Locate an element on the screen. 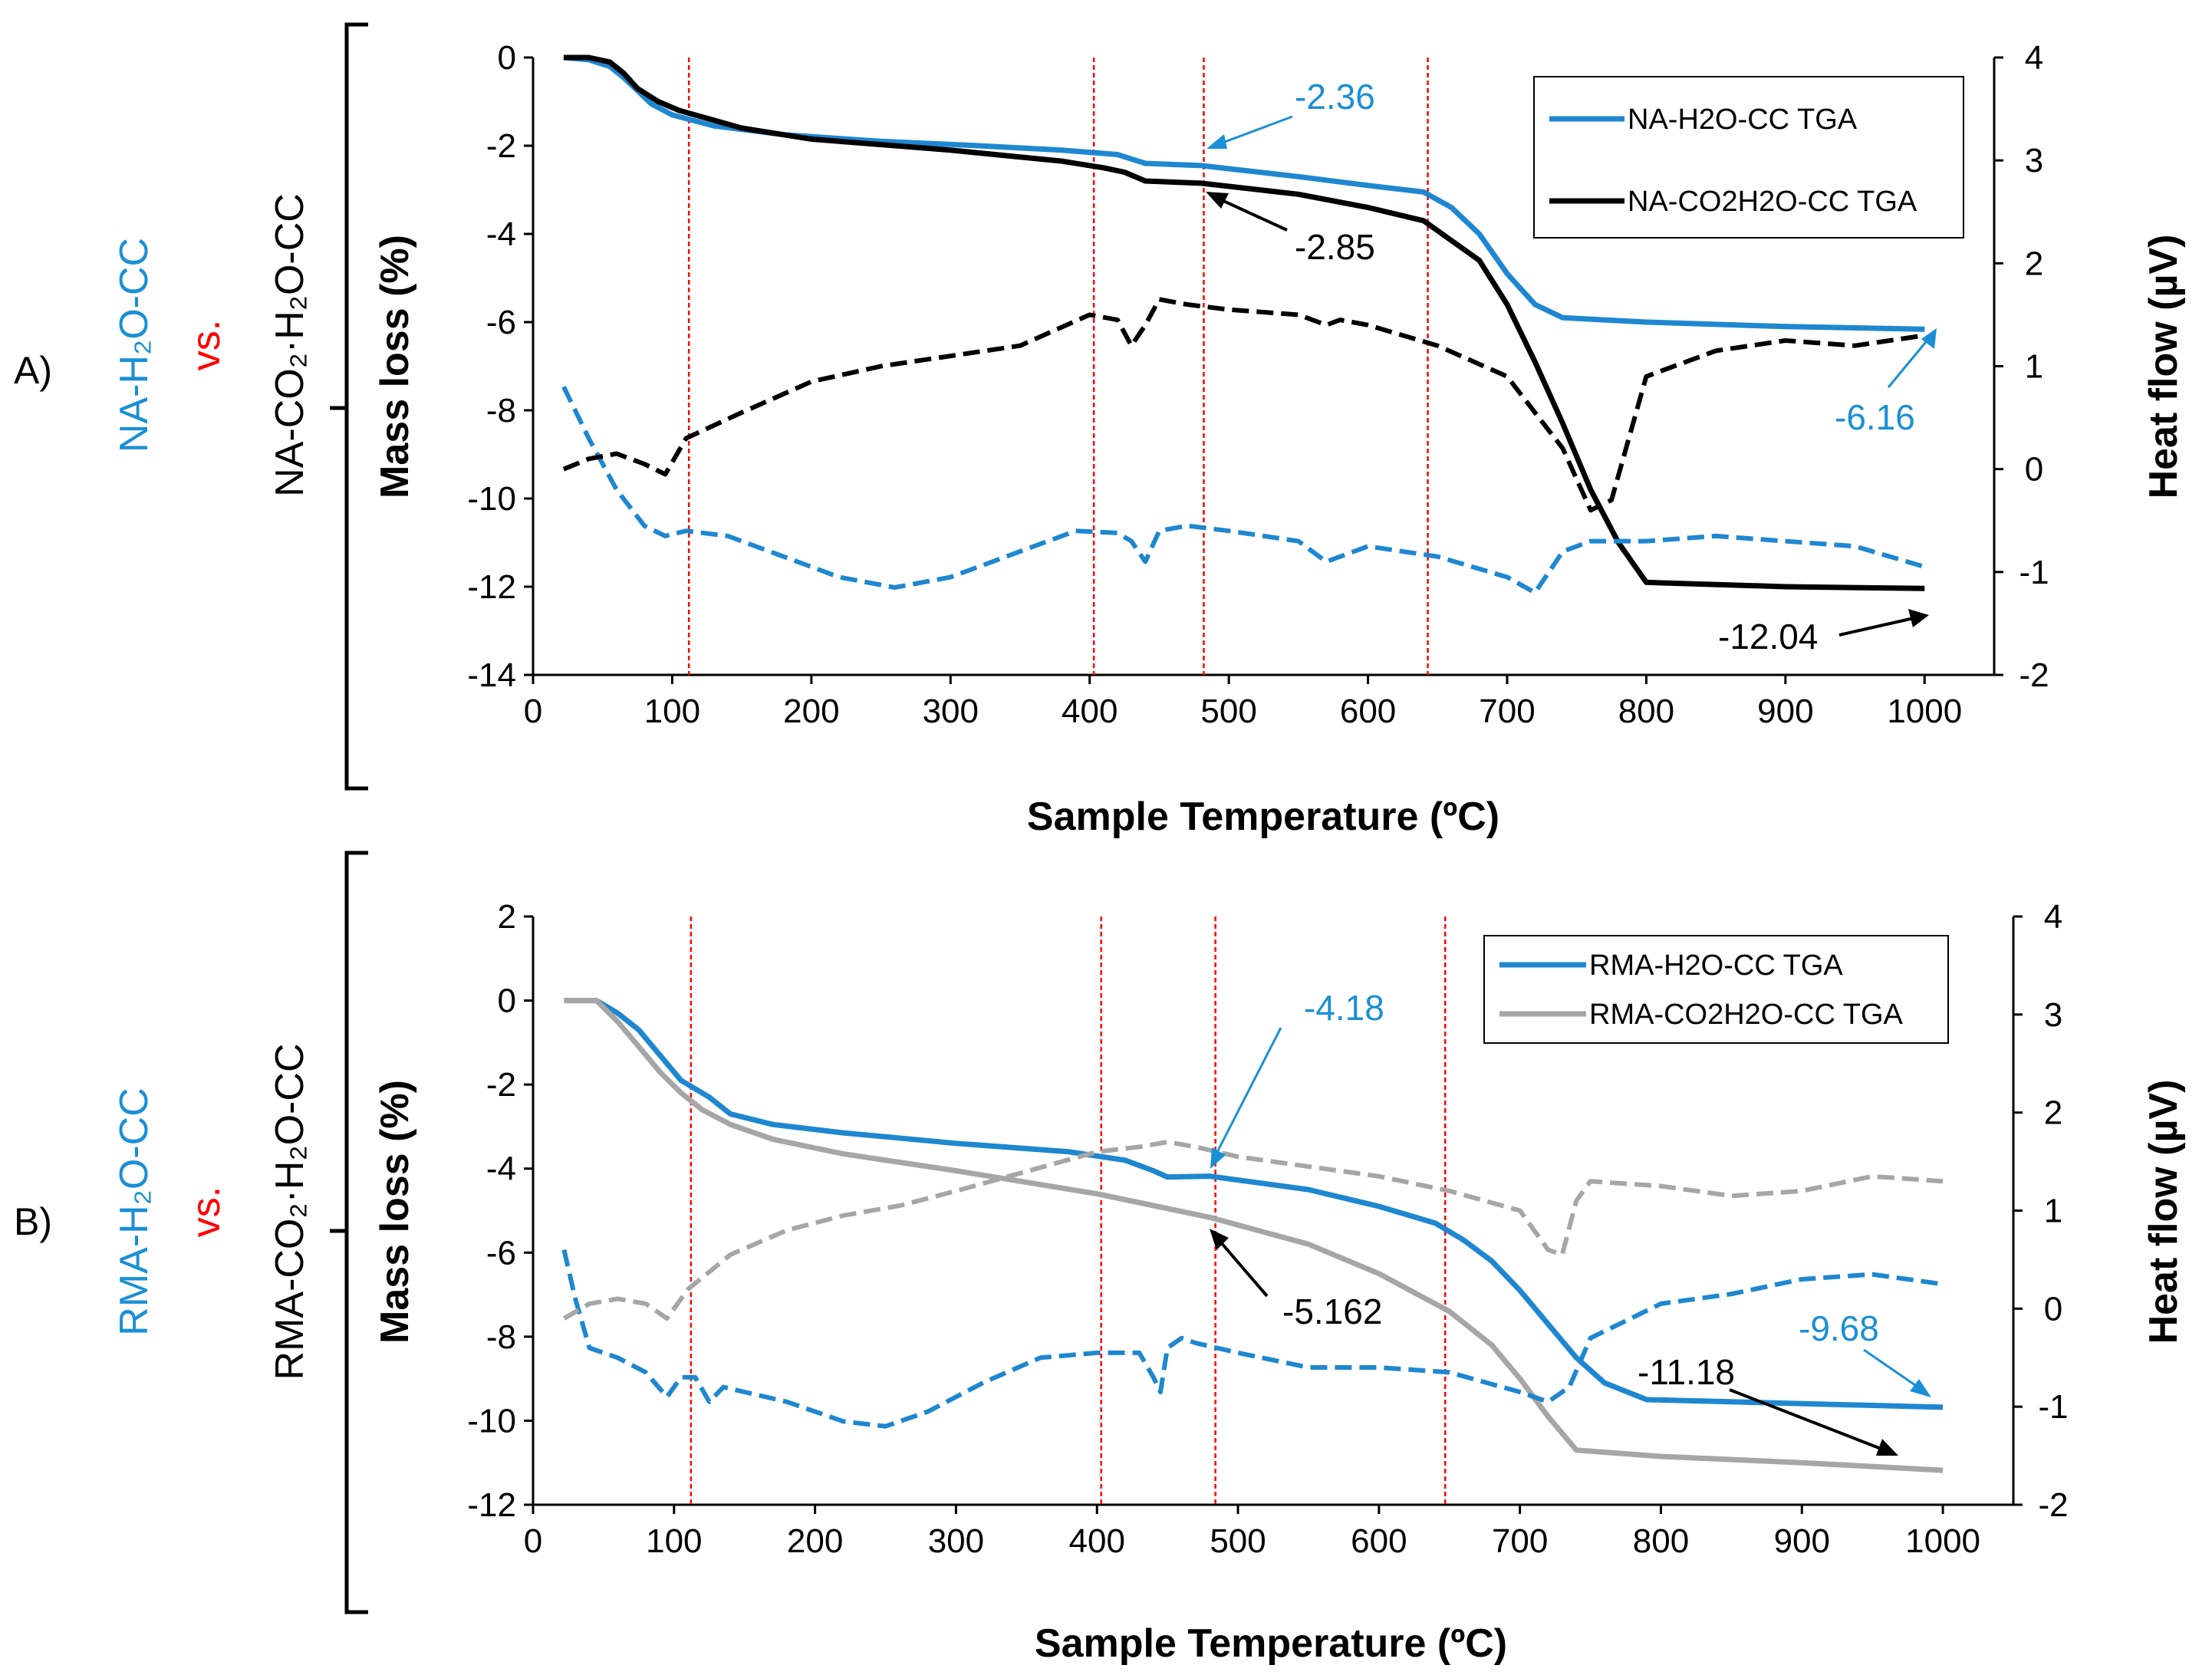  panel-b-y-tick-label: -12 is located at coordinates (491, 1505).